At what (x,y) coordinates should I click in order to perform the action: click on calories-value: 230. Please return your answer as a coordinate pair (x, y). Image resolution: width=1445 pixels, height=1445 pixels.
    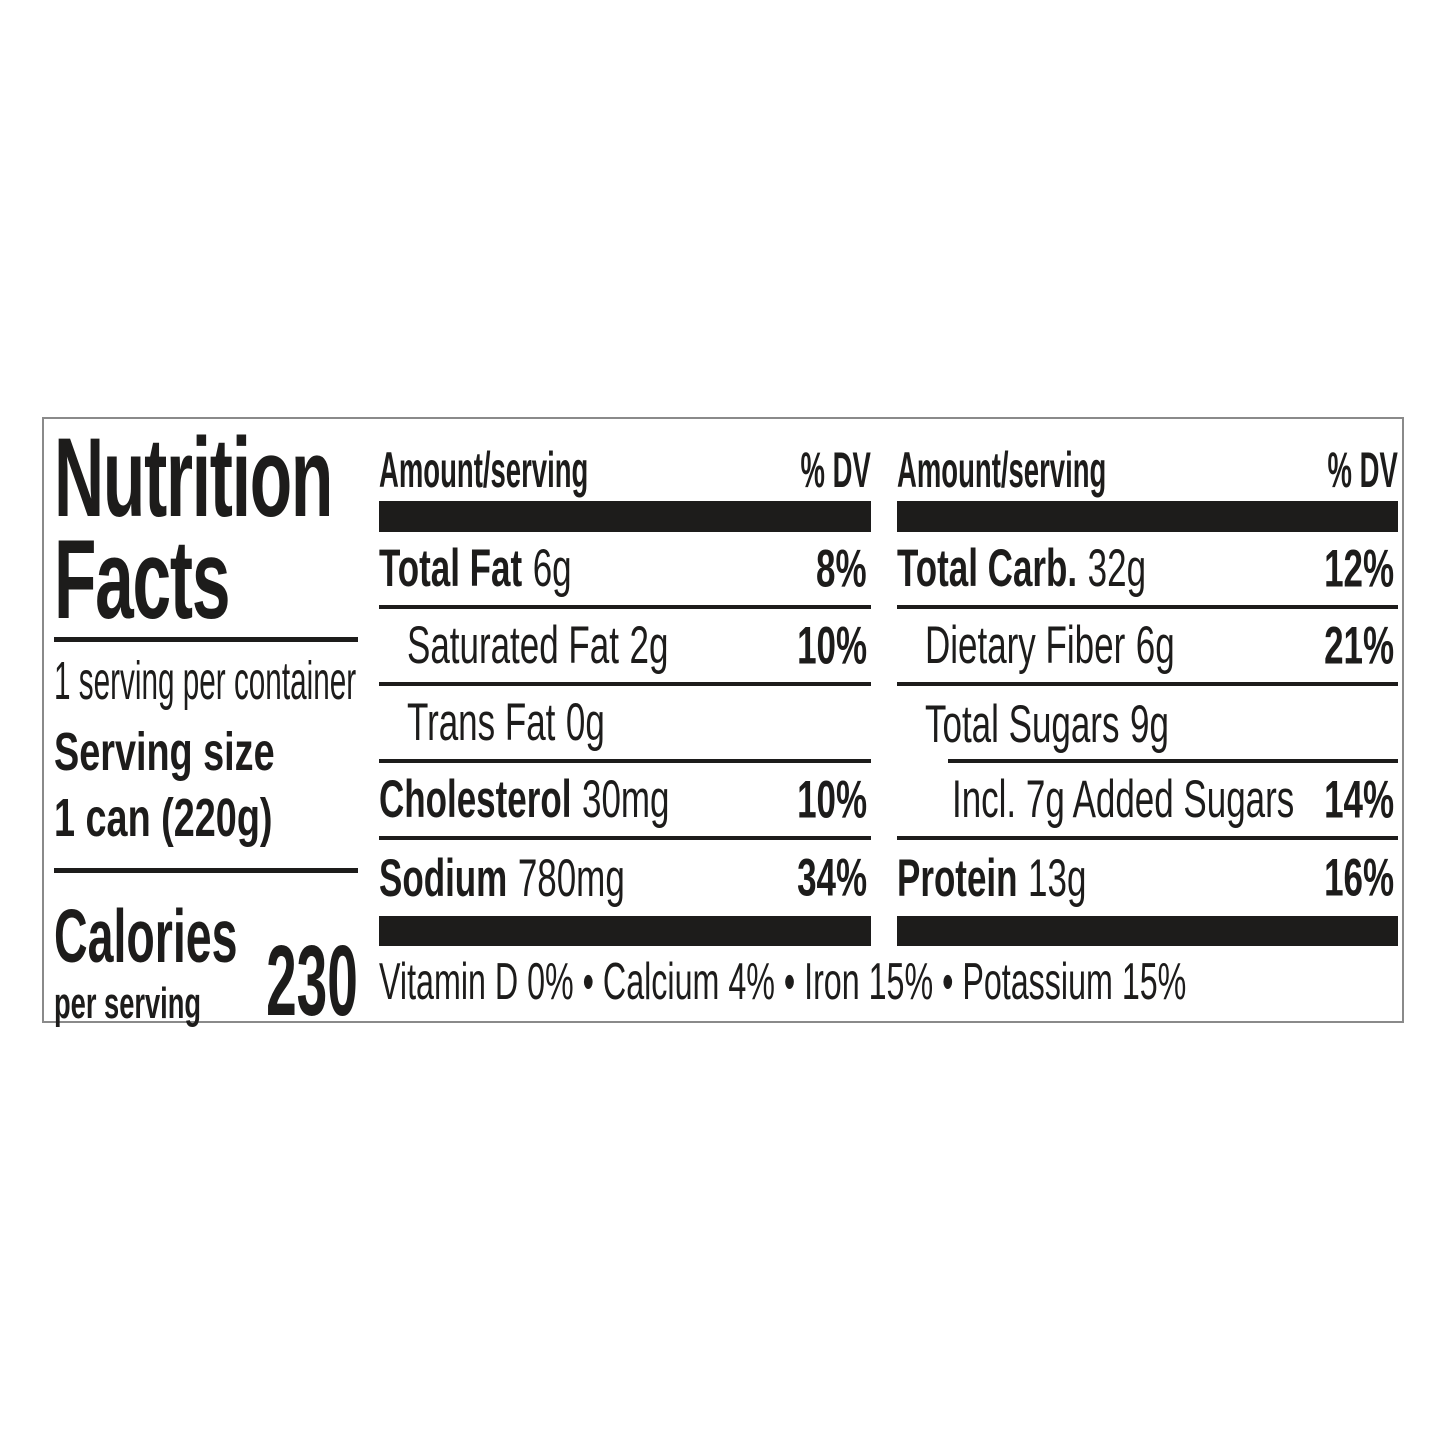
    Looking at the image, I should click on (312, 981).